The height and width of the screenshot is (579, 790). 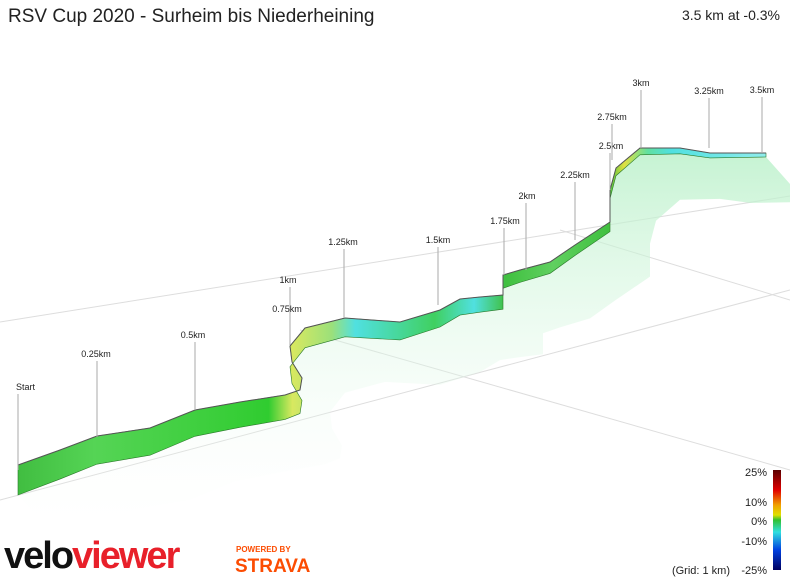 What do you see at coordinates (263, 549) in the screenshot?
I see `powered-by: POWERED BY` at bounding box center [263, 549].